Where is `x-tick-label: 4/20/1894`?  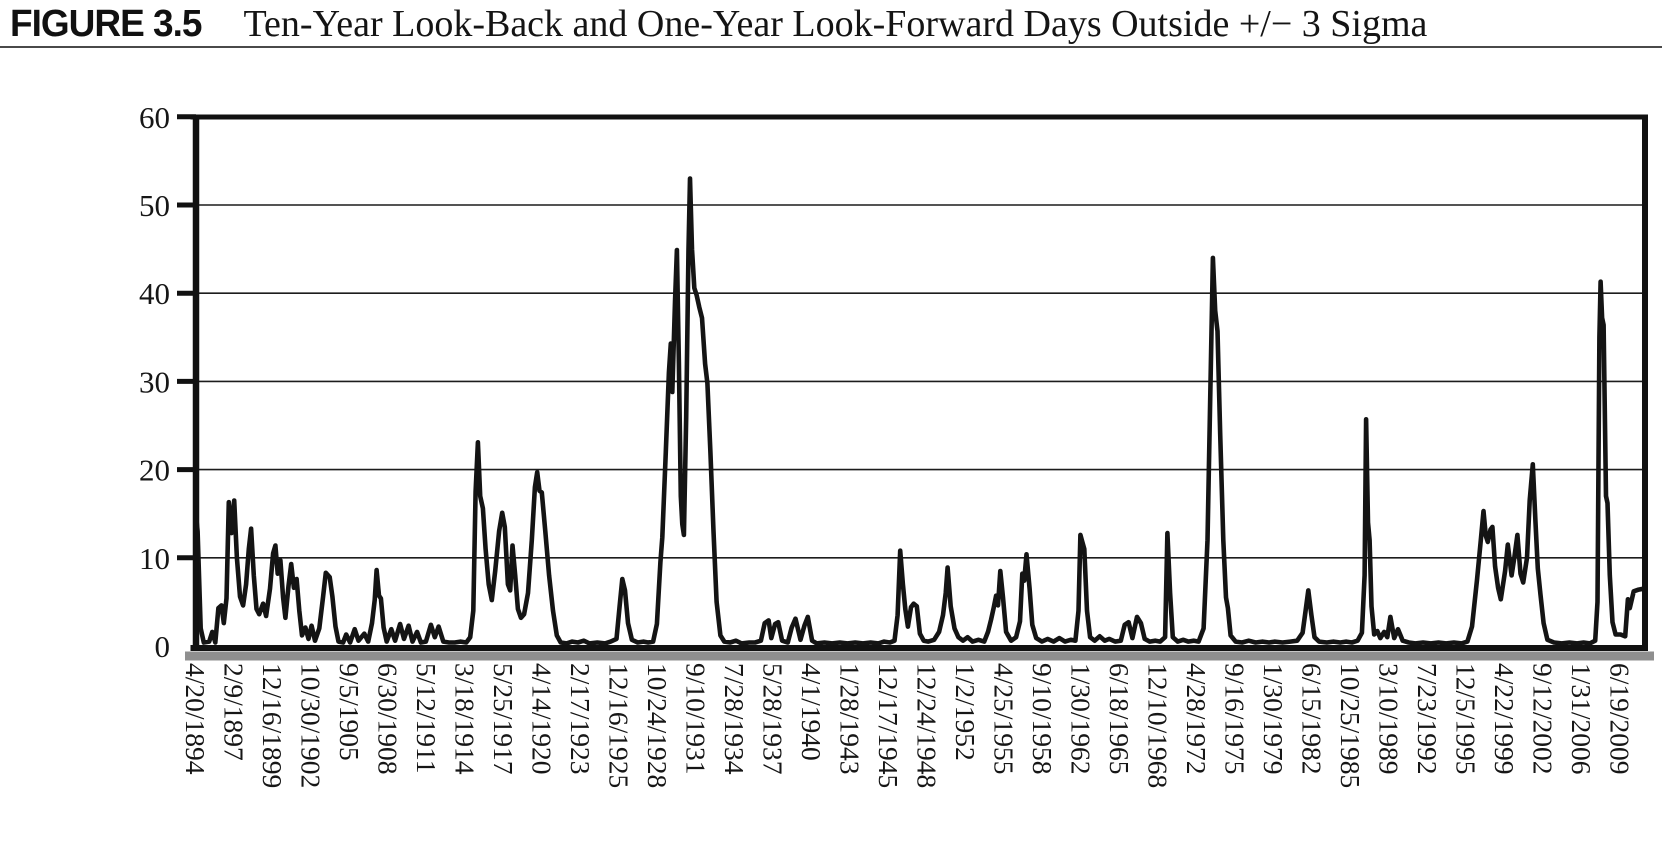 x-tick-label: 4/20/1894 is located at coordinates (195, 719).